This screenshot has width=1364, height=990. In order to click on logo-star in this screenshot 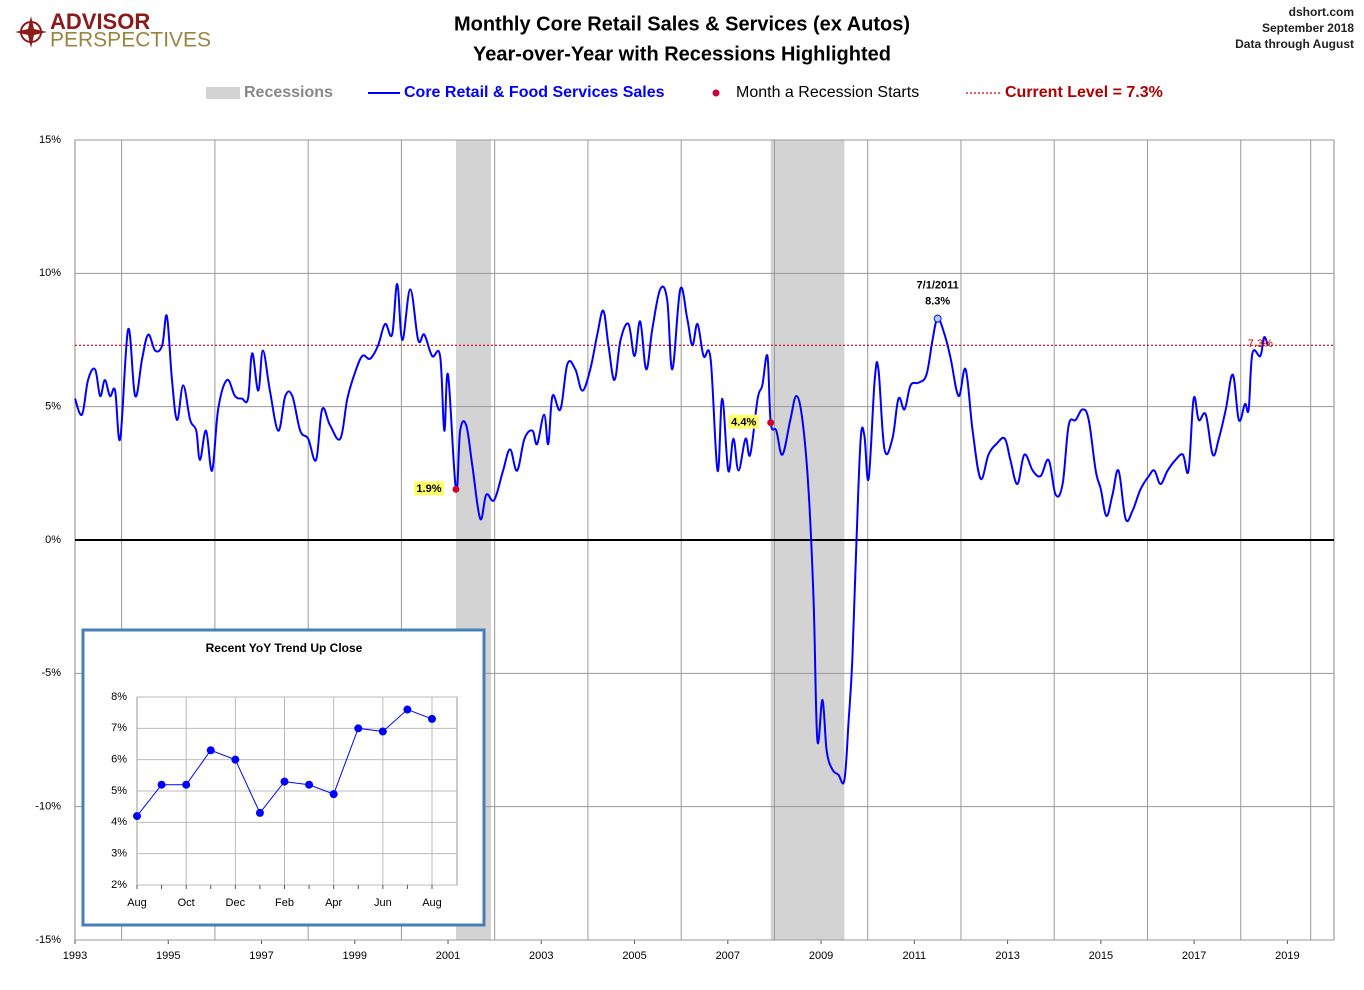, I will do `click(31, 32)`.